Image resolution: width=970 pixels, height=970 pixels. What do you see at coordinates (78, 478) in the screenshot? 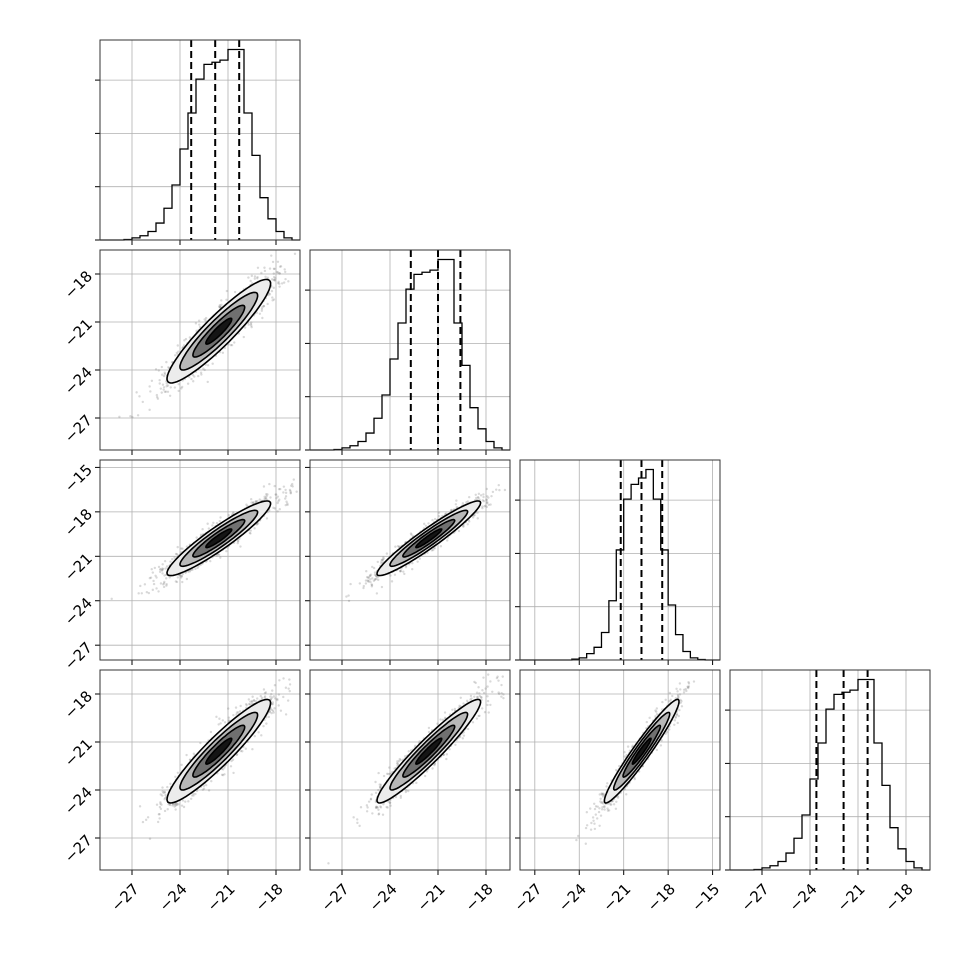
I see `y-tick-label: −15` at bounding box center [78, 478].